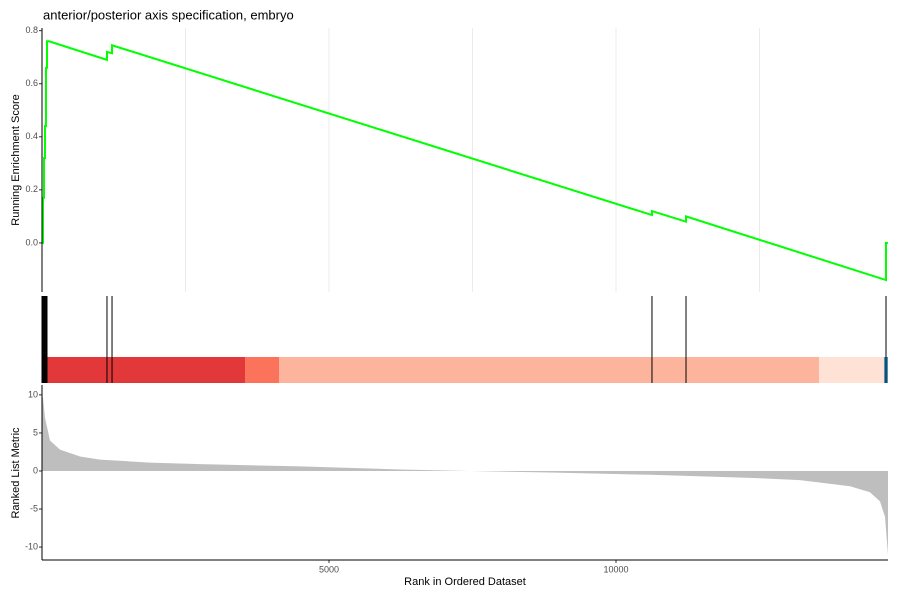 The image size is (900, 605). What do you see at coordinates (34, 508) in the screenshot?
I see `y-tick-label: -5` at bounding box center [34, 508].